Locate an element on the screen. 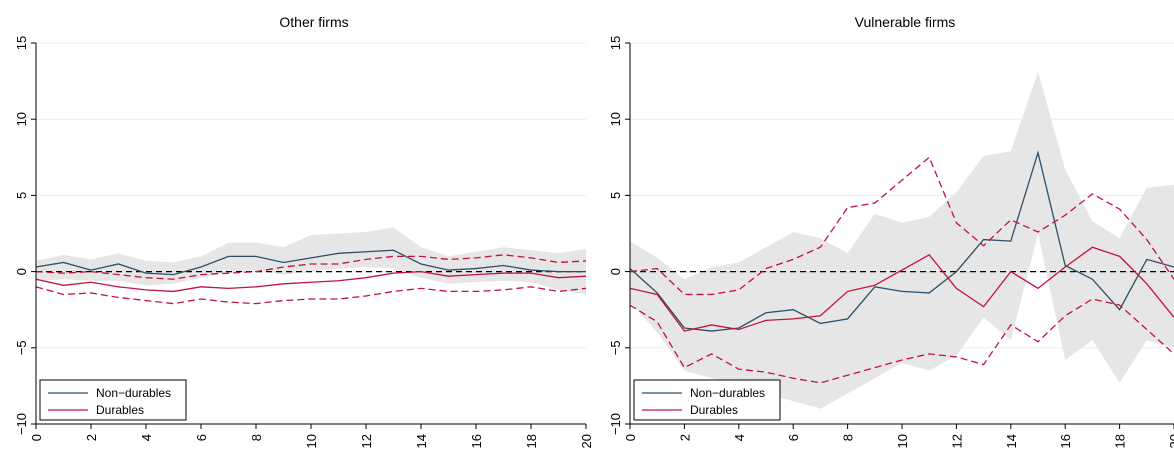  panel-title: Vulnerable firms is located at coordinates (905, 22).